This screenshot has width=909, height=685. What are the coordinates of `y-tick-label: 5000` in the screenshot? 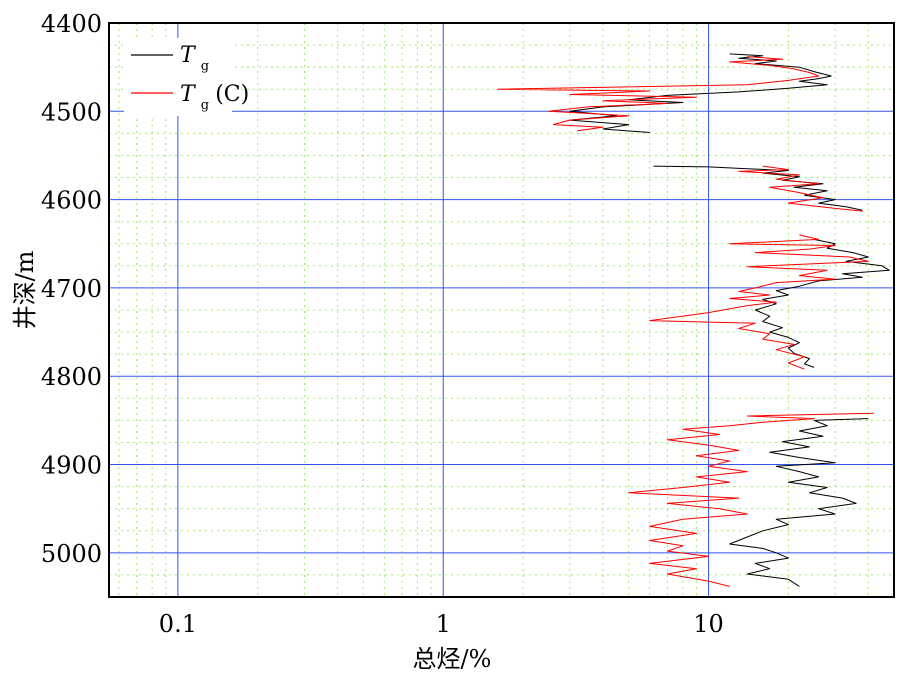 It's located at (71, 554).